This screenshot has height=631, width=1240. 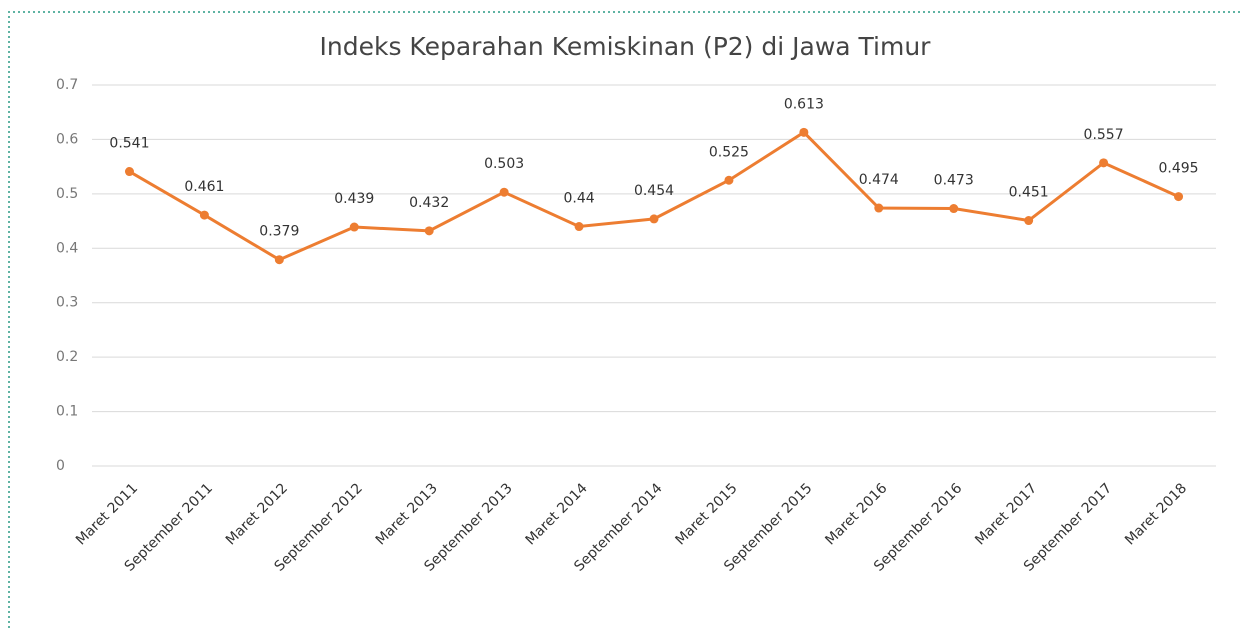 I want to click on data-label: 0.495, so click(x=1178, y=169).